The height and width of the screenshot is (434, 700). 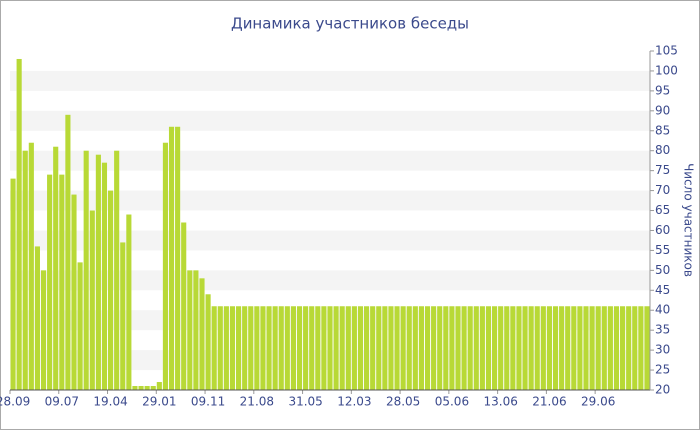 What do you see at coordinates (662, 390) in the screenshot?
I see `y-tick-label: 20` at bounding box center [662, 390].